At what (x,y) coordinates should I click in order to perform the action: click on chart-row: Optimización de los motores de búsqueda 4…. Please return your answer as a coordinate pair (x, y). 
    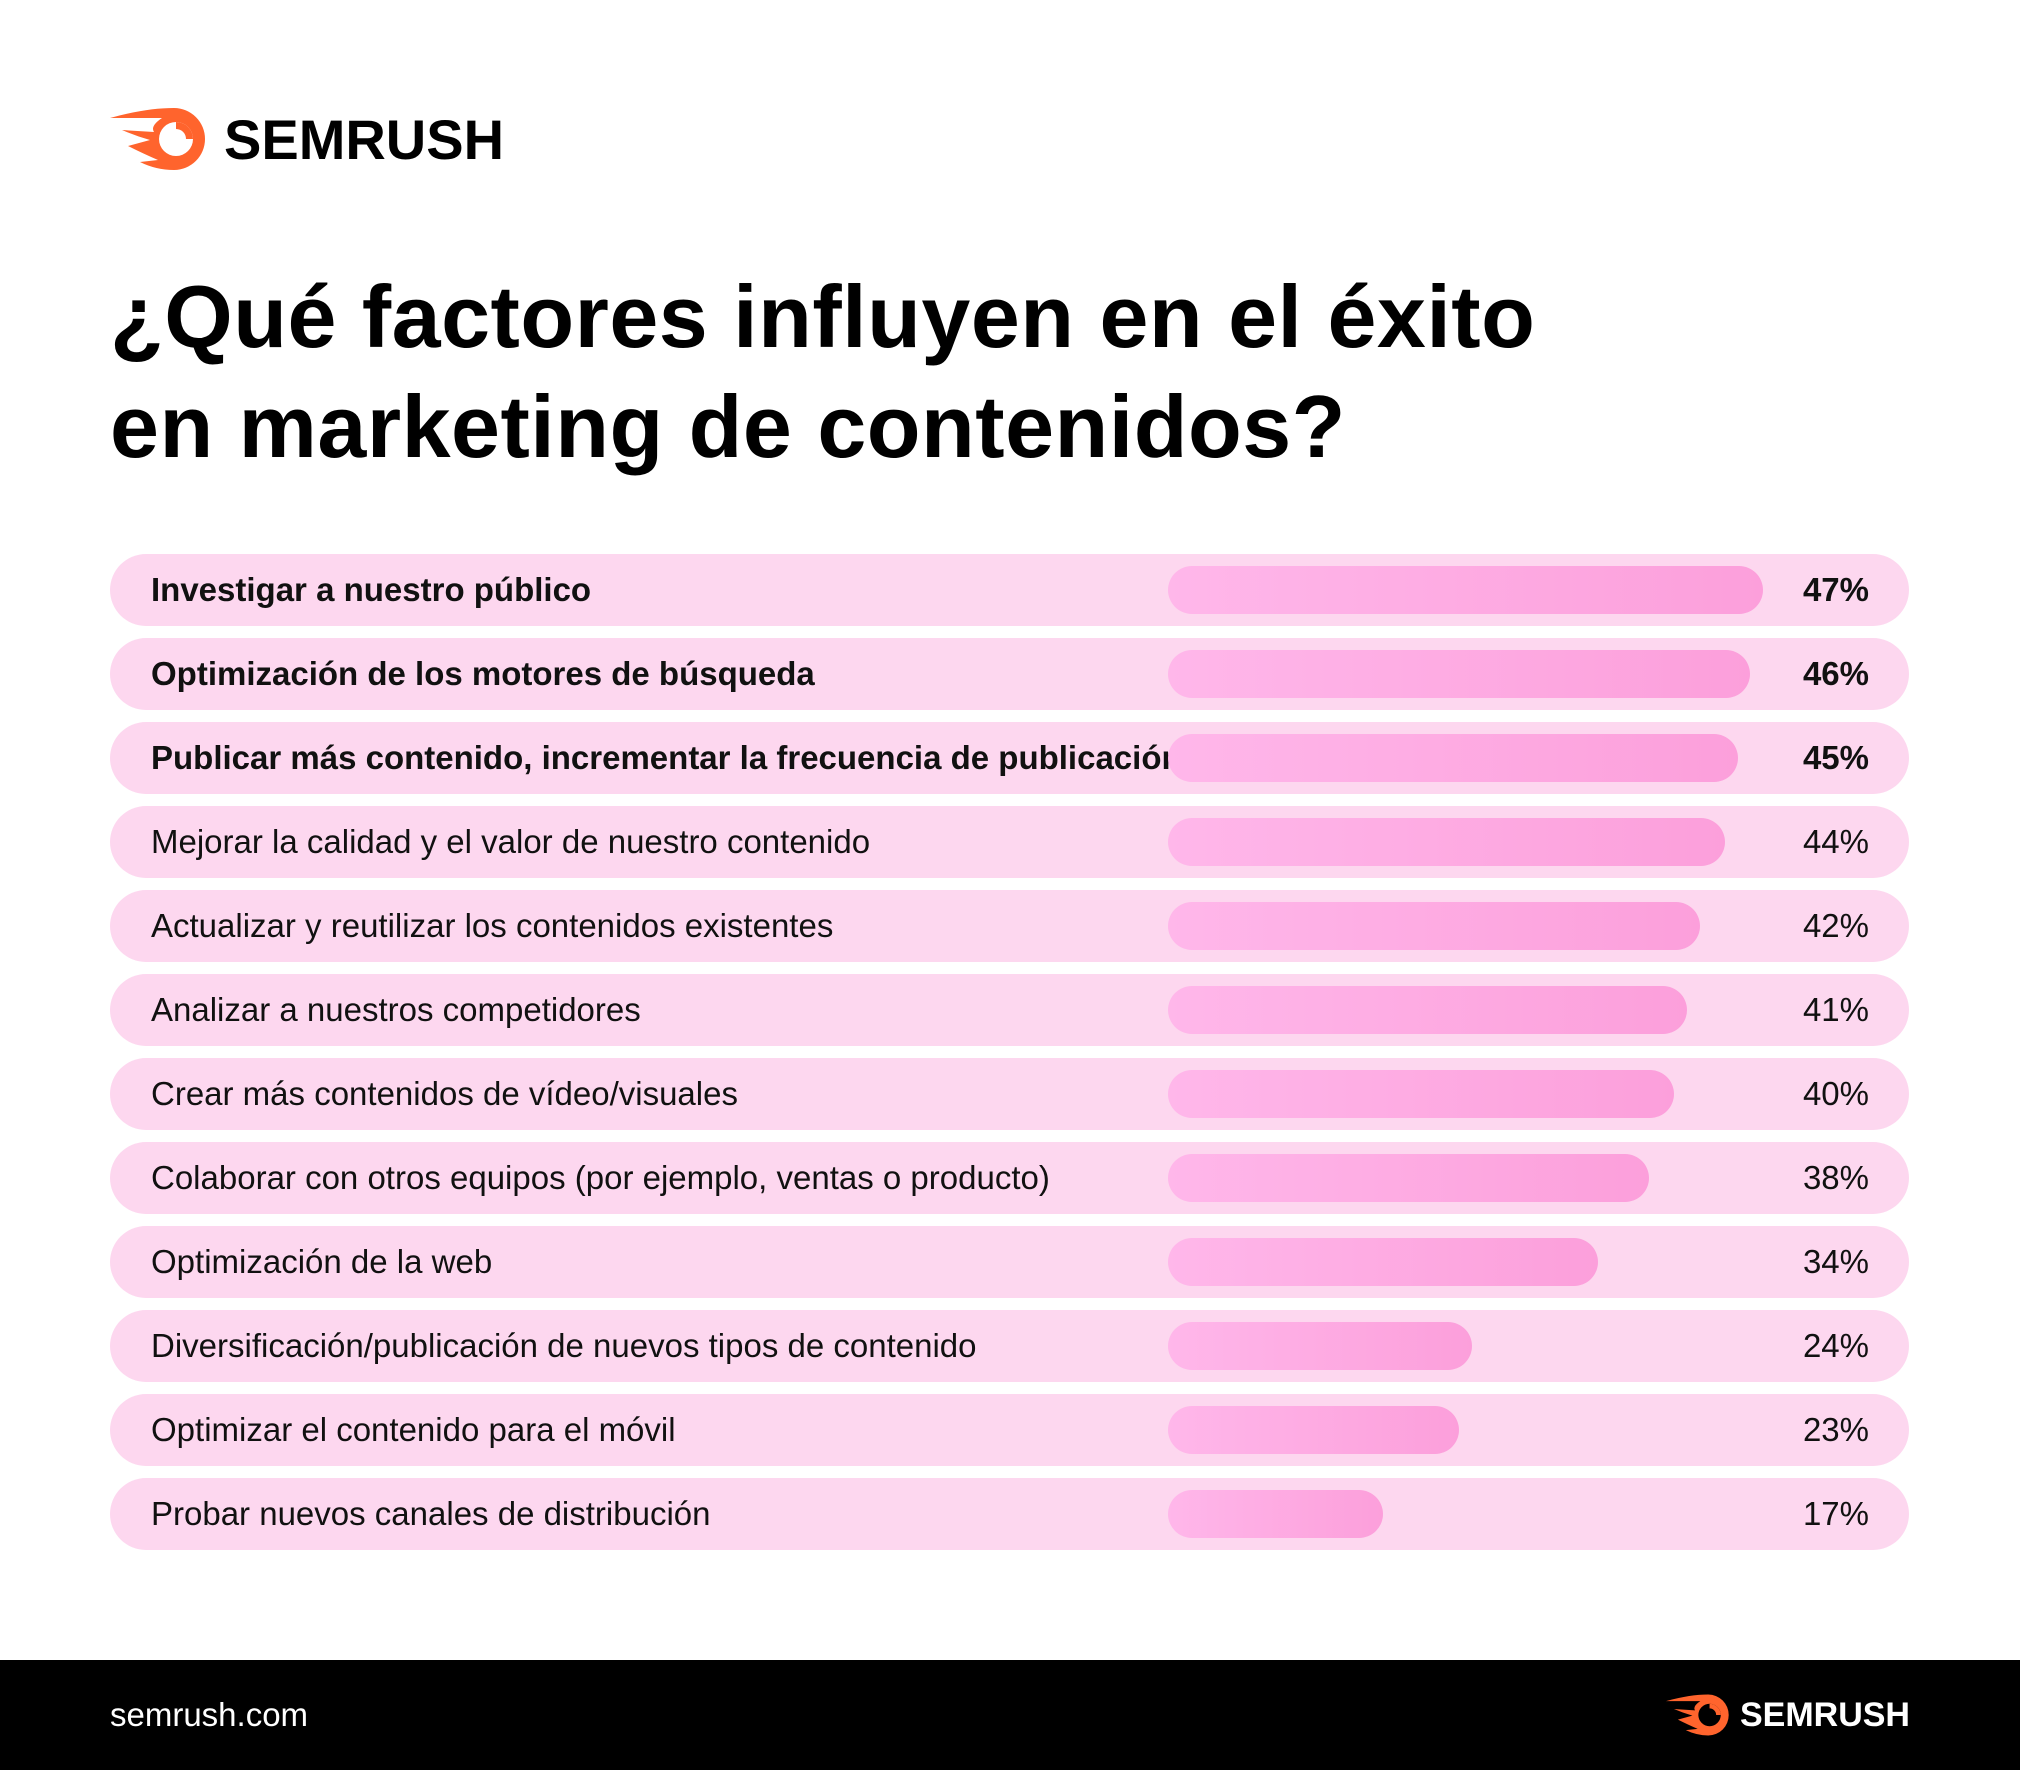
    Looking at the image, I should click on (1009, 674).